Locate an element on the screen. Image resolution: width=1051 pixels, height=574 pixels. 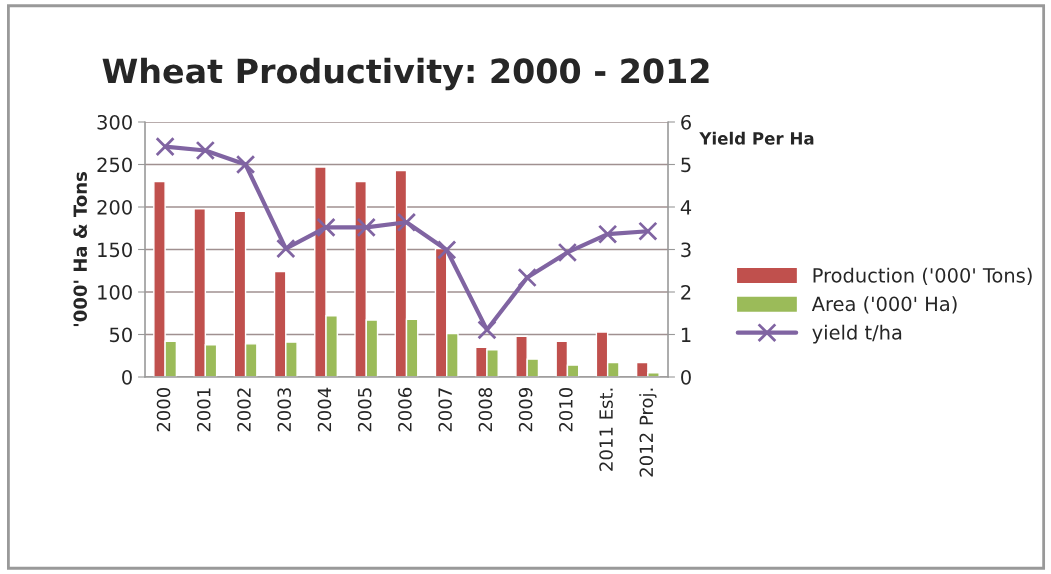
y-tick-label: 100 is located at coordinates (115, 292).